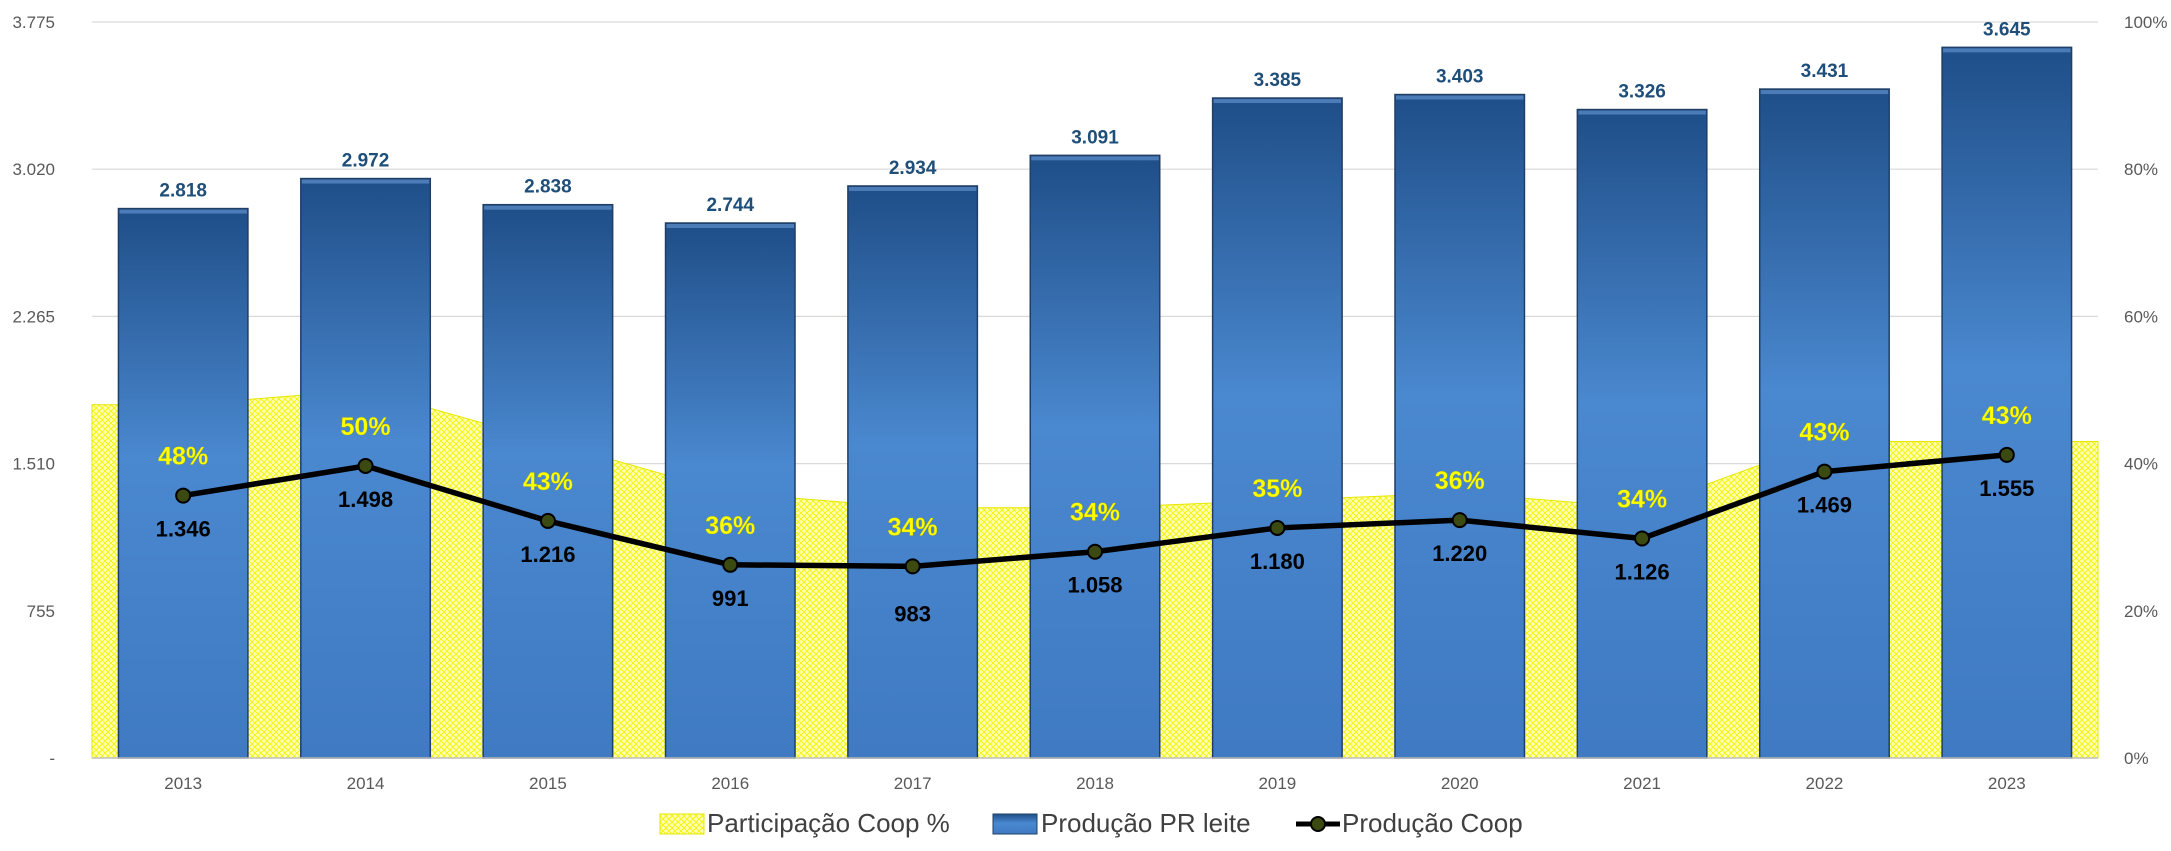 The image size is (2171, 851). What do you see at coordinates (183, 783) in the screenshot?
I see `x-tick-label: 2013` at bounding box center [183, 783].